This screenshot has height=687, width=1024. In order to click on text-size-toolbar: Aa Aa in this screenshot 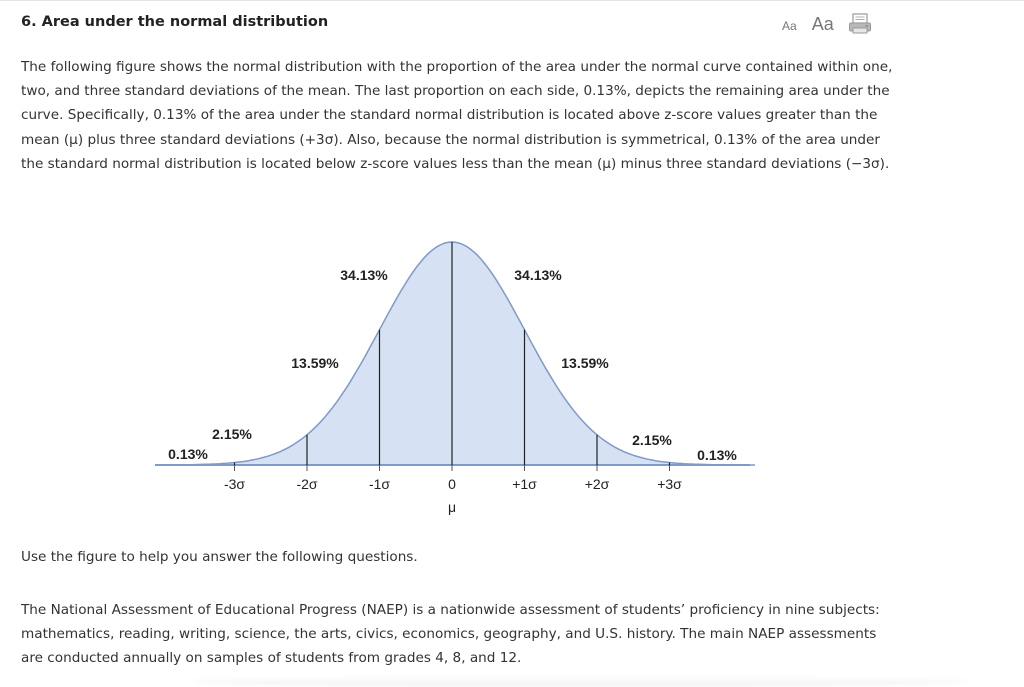, I will do `click(827, 24)`.